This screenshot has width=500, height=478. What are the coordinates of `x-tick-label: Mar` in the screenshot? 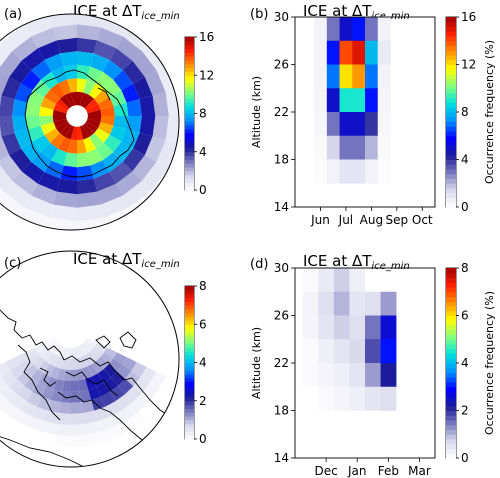 It's located at (419, 471).